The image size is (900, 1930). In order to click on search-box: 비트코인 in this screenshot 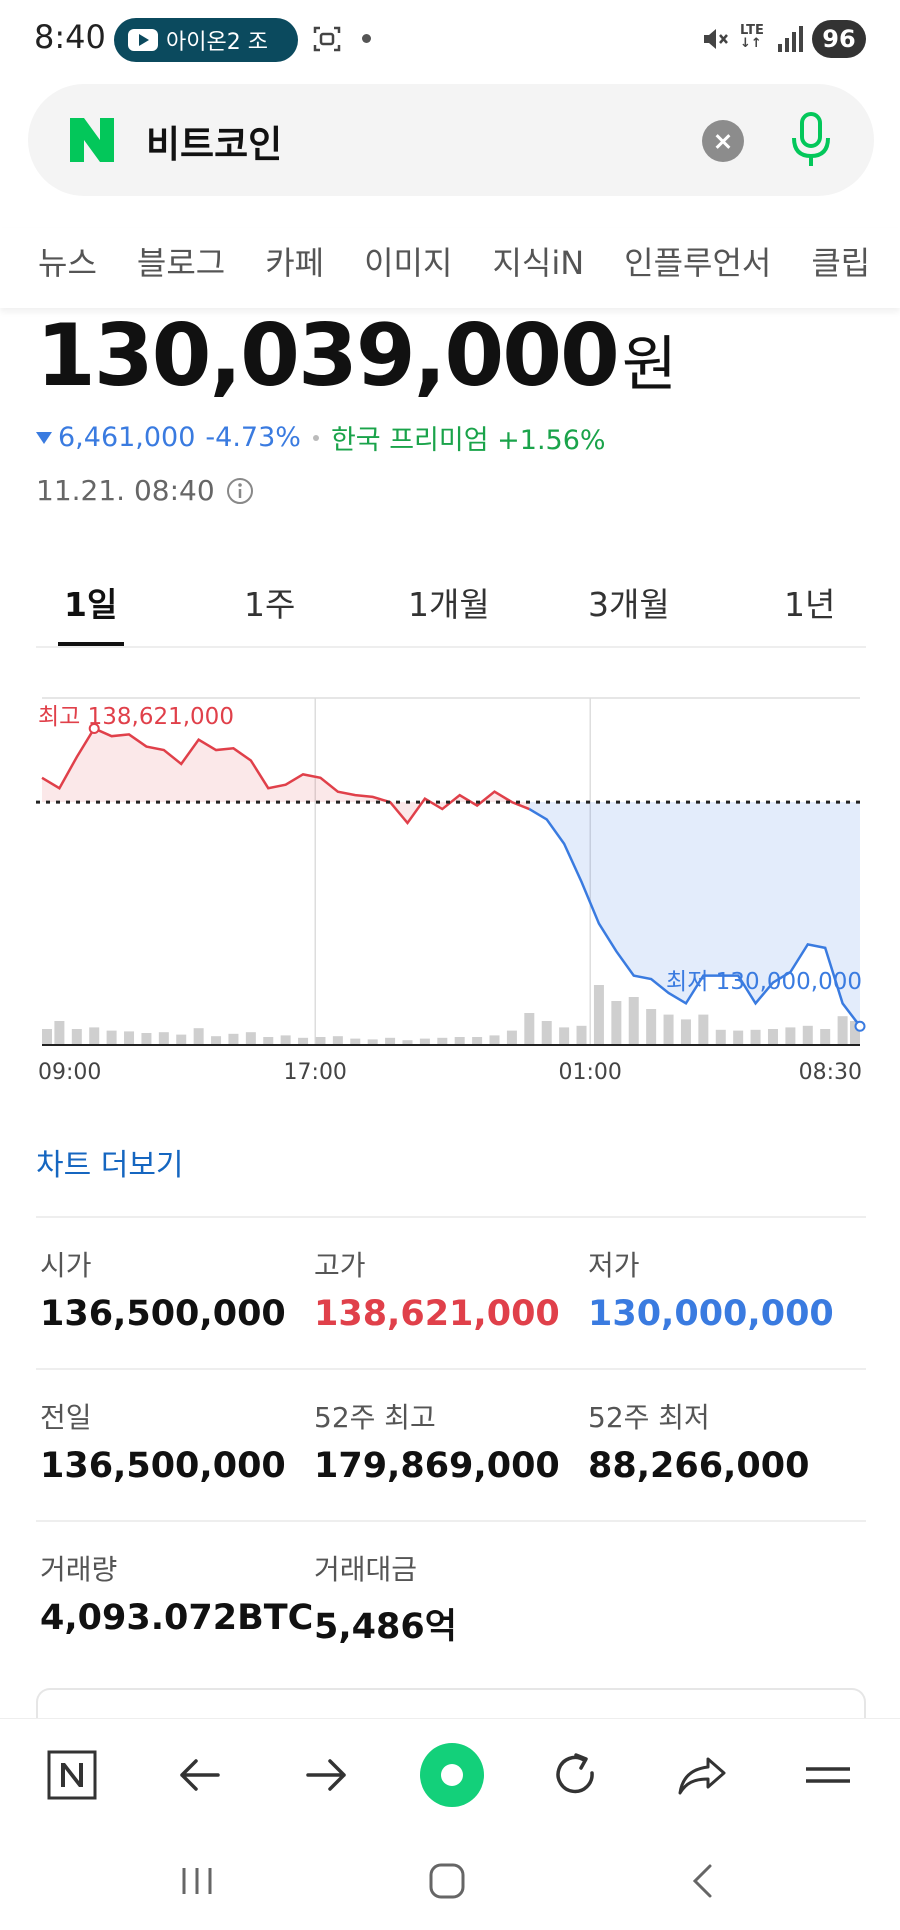, I will do `click(451, 140)`.